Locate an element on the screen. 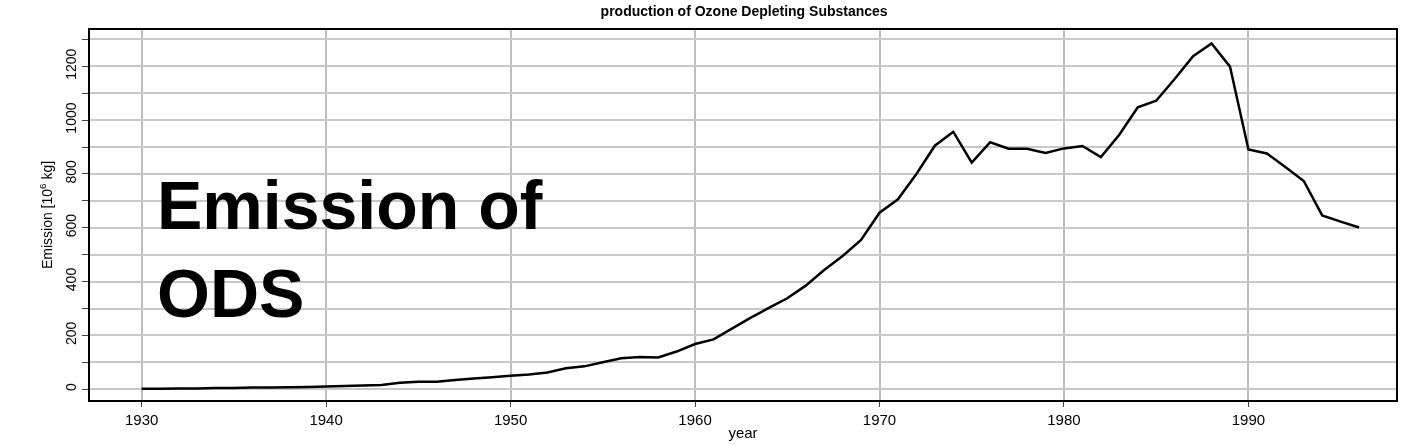 The width and height of the screenshot is (1404, 445). y-tick-label: 200 is located at coordinates (71, 333).